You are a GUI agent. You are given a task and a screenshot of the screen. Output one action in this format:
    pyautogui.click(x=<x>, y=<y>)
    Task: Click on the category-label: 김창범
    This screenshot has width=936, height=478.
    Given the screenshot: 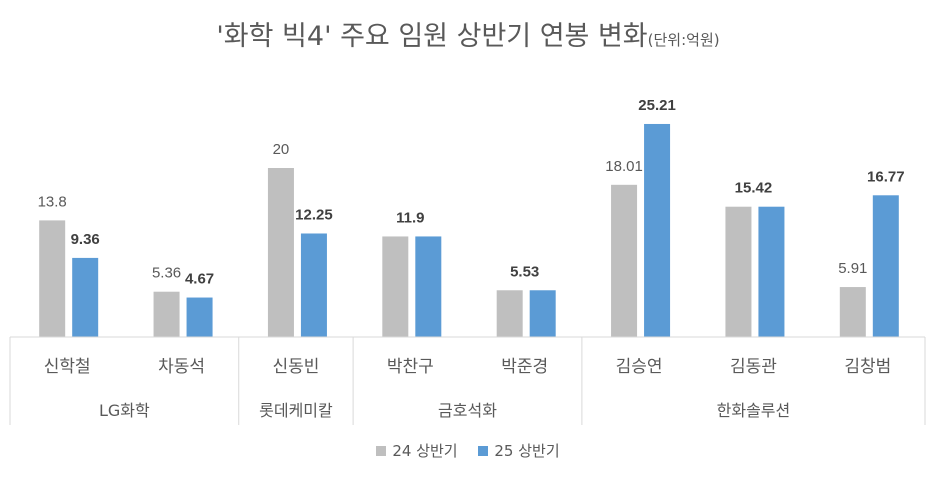 What is the action you would take?
    pyautogui.click(x=867, y=367)
    